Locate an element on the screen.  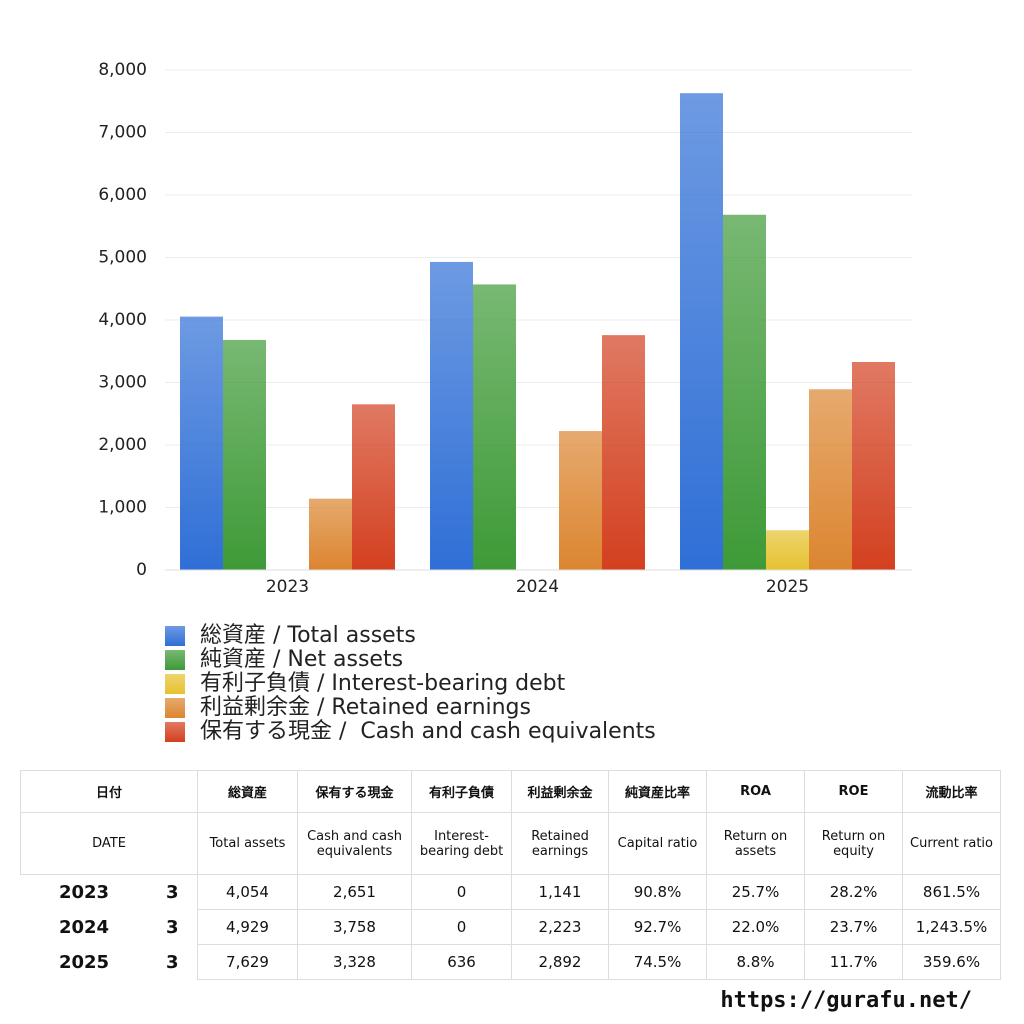
y-tick-label: 7,000 is located at coordinates (122, 133).